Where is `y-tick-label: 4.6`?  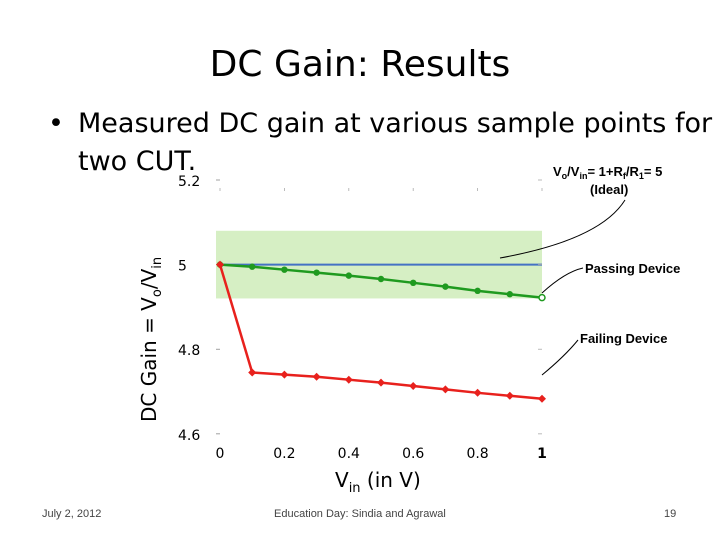
y-tick-label: 4.6 is located at coordinates (189, 436).